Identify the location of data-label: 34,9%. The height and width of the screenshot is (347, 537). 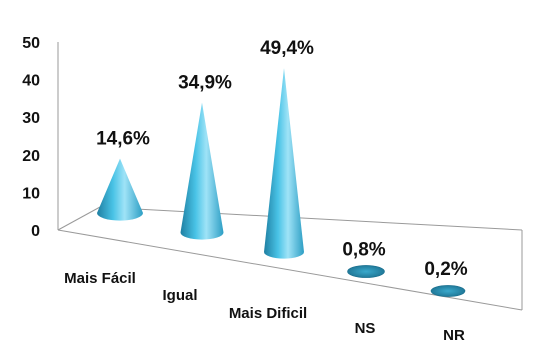
(205, 83).